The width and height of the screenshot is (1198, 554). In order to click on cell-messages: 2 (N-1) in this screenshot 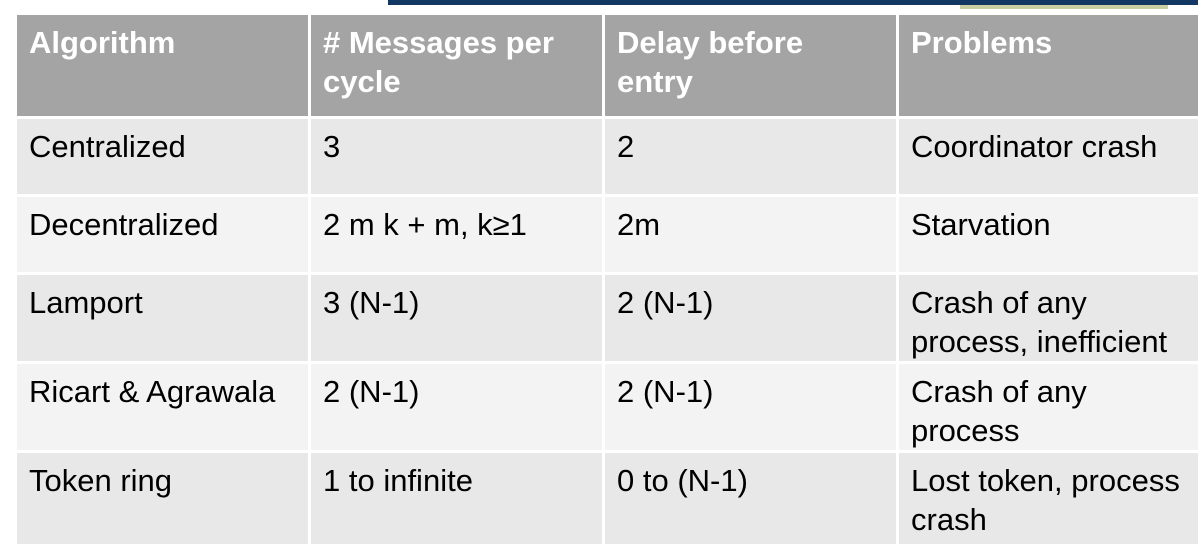, I will do `click(456, 407)`.